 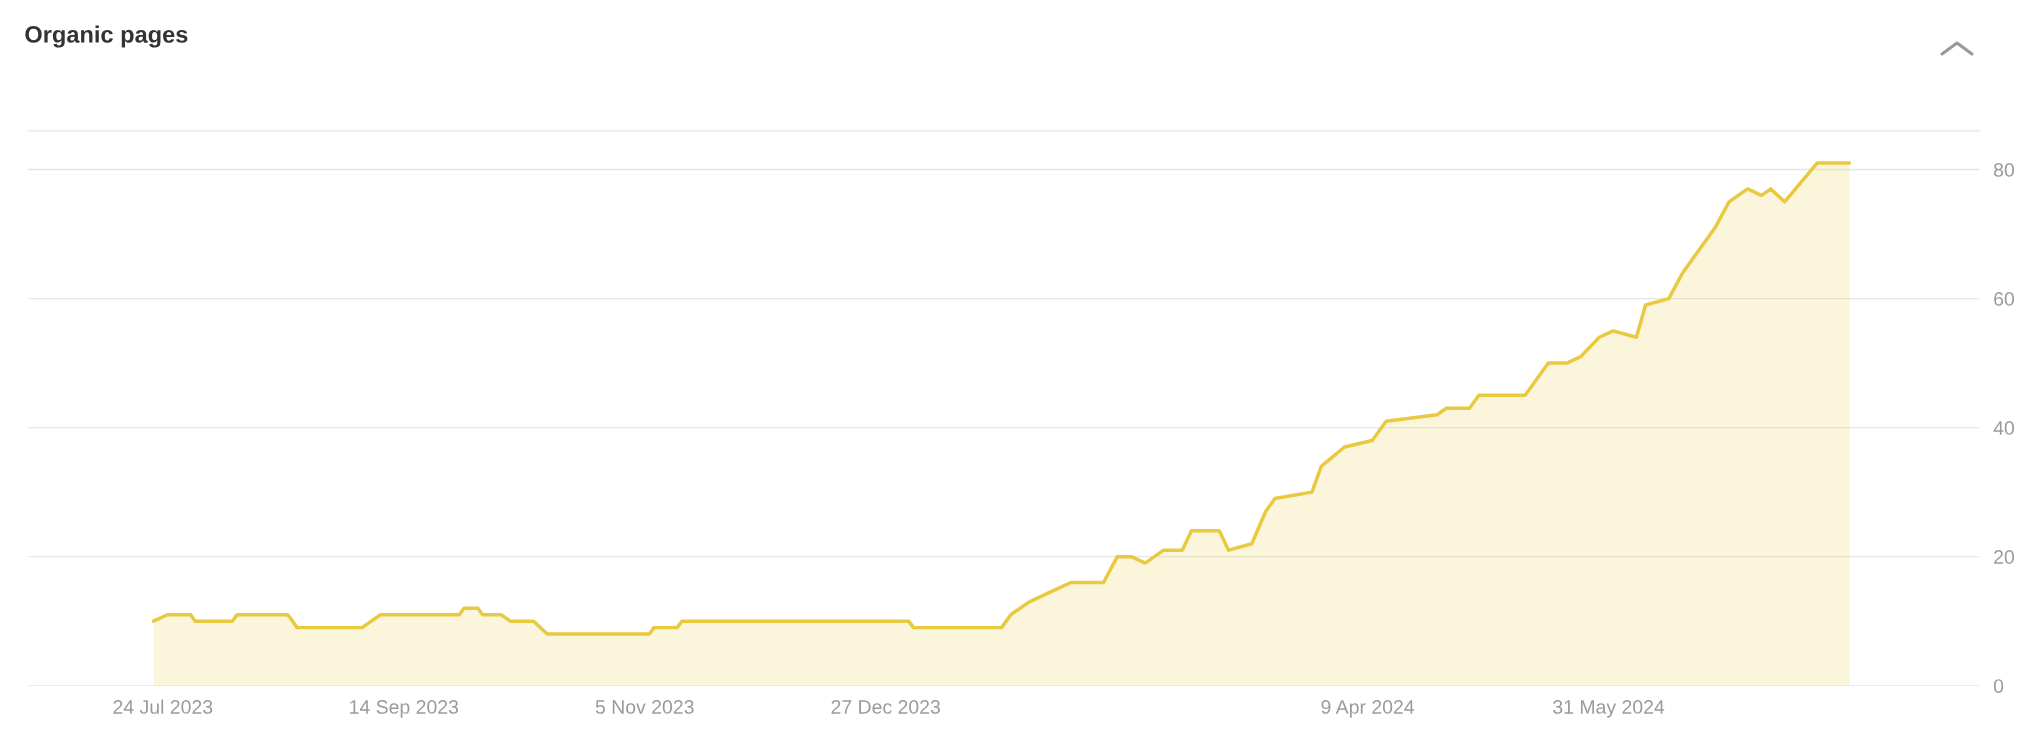 I want to click on x-tick-label: 27 Dec 2023, so click(x=885, y=707).